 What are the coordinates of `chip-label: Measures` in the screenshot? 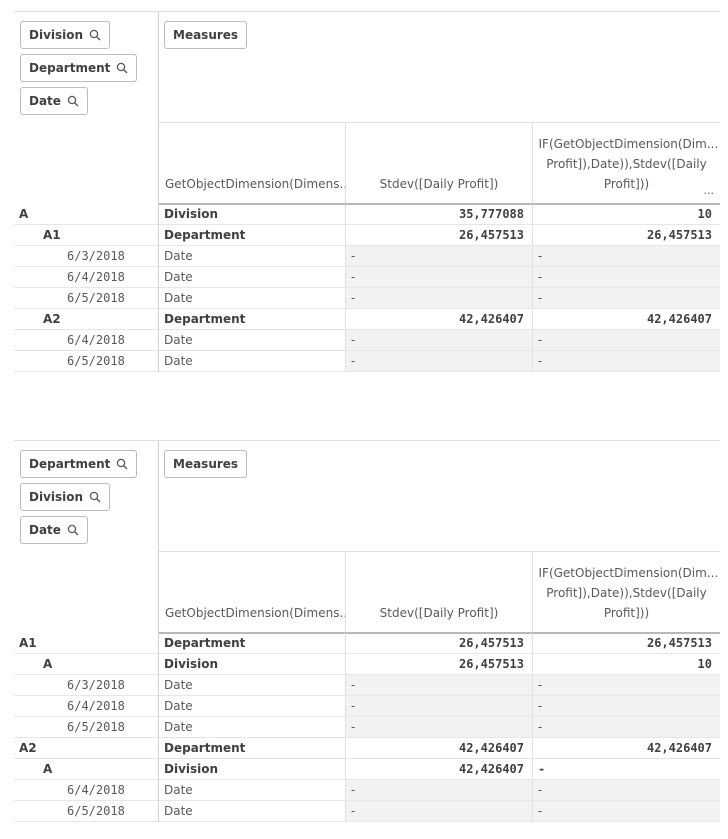 It's located at (206, 464).